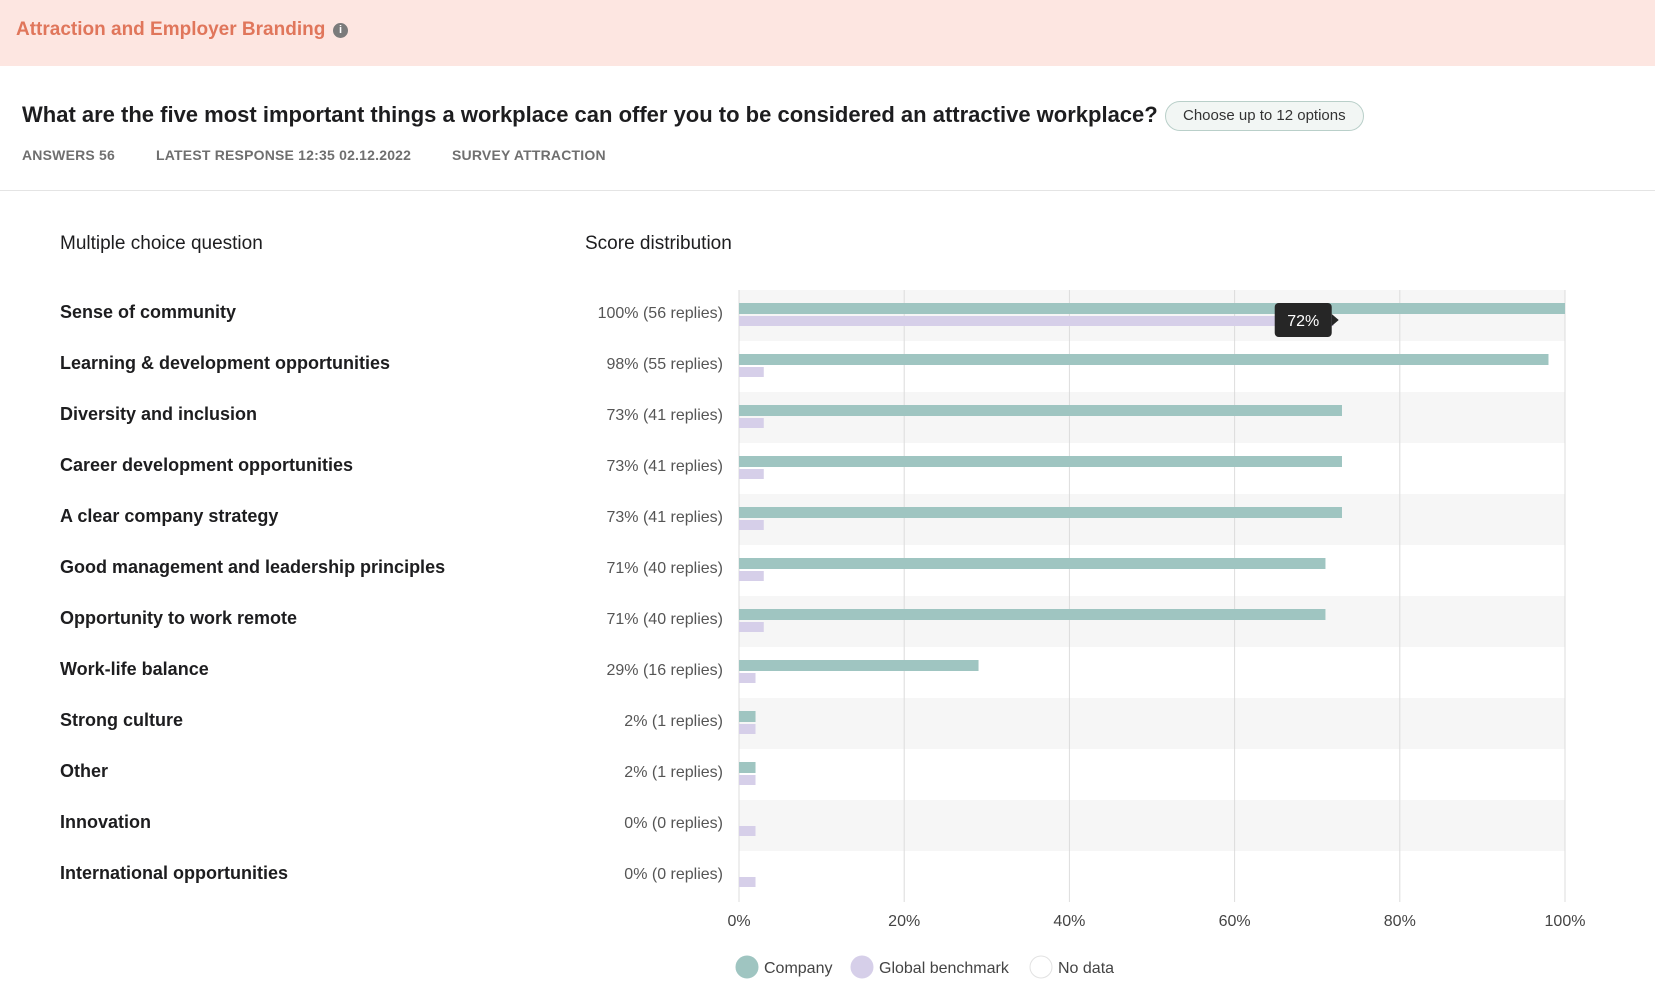 The height and width of the screenshot is (996, 1655). What do you see at coordinates (122, 720) in the screenshot?
I see `category-label: Strong culture` at bounding box center [122, 720].